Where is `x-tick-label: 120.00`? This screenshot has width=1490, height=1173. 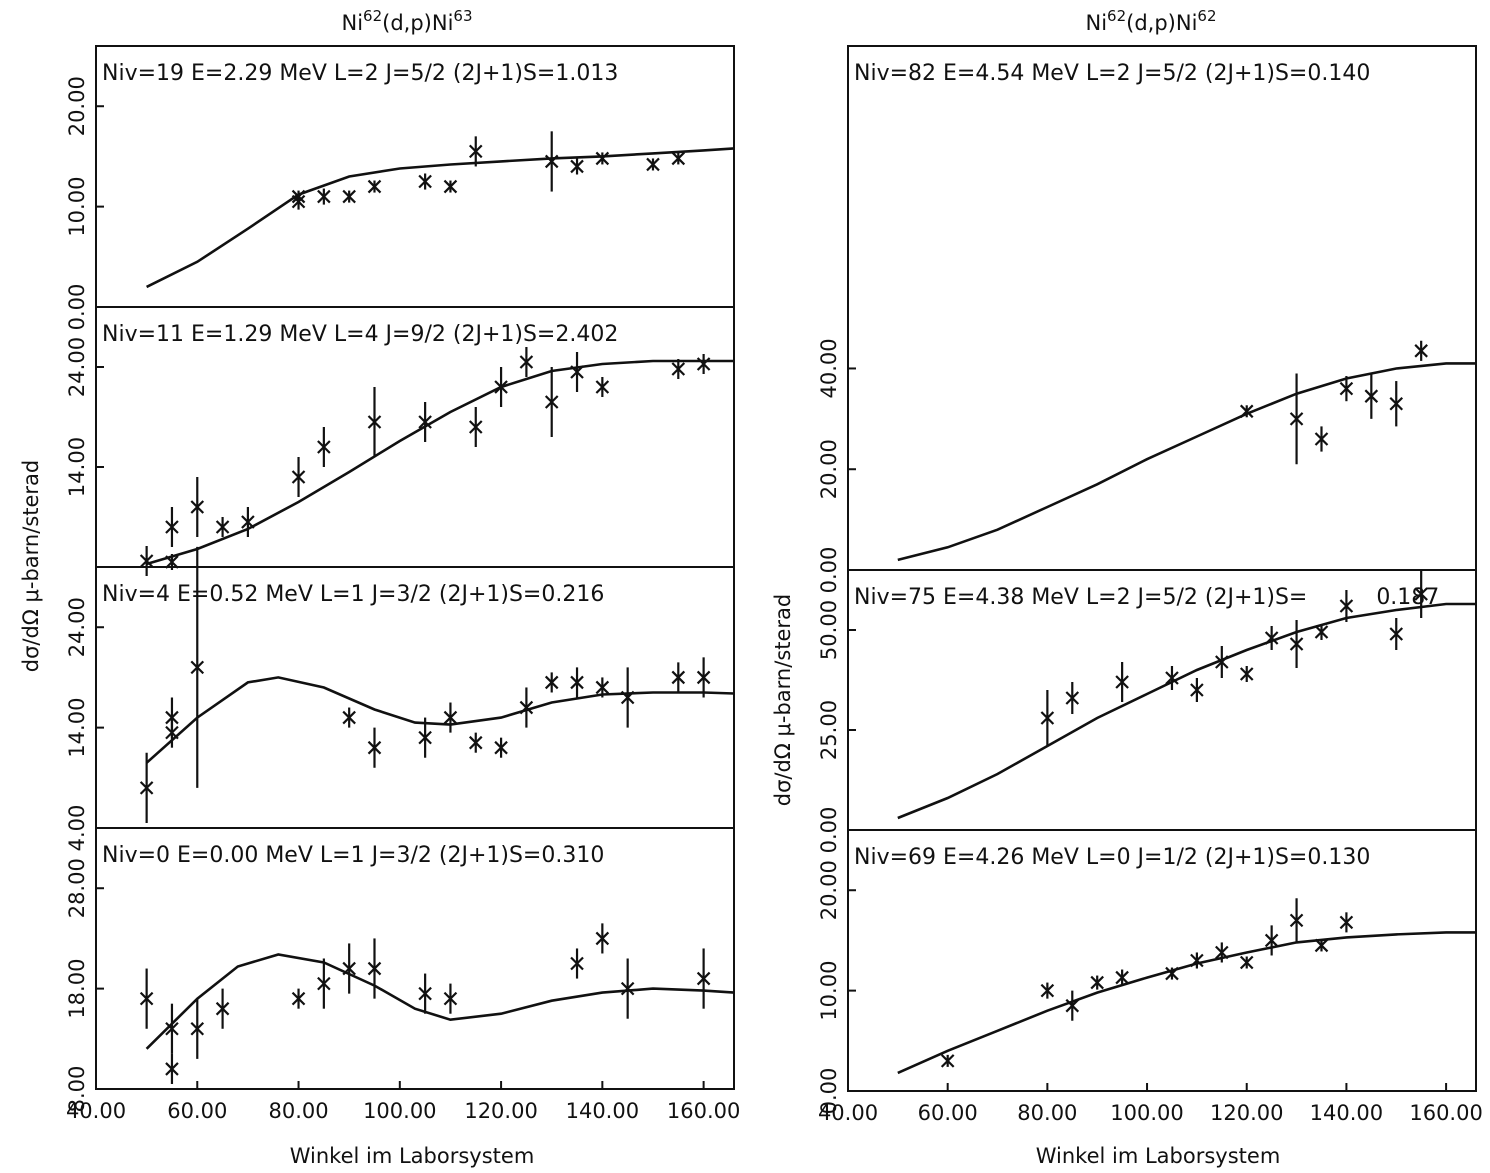
x-tick-label: 120.00 is located at coordinates (500, 1111).